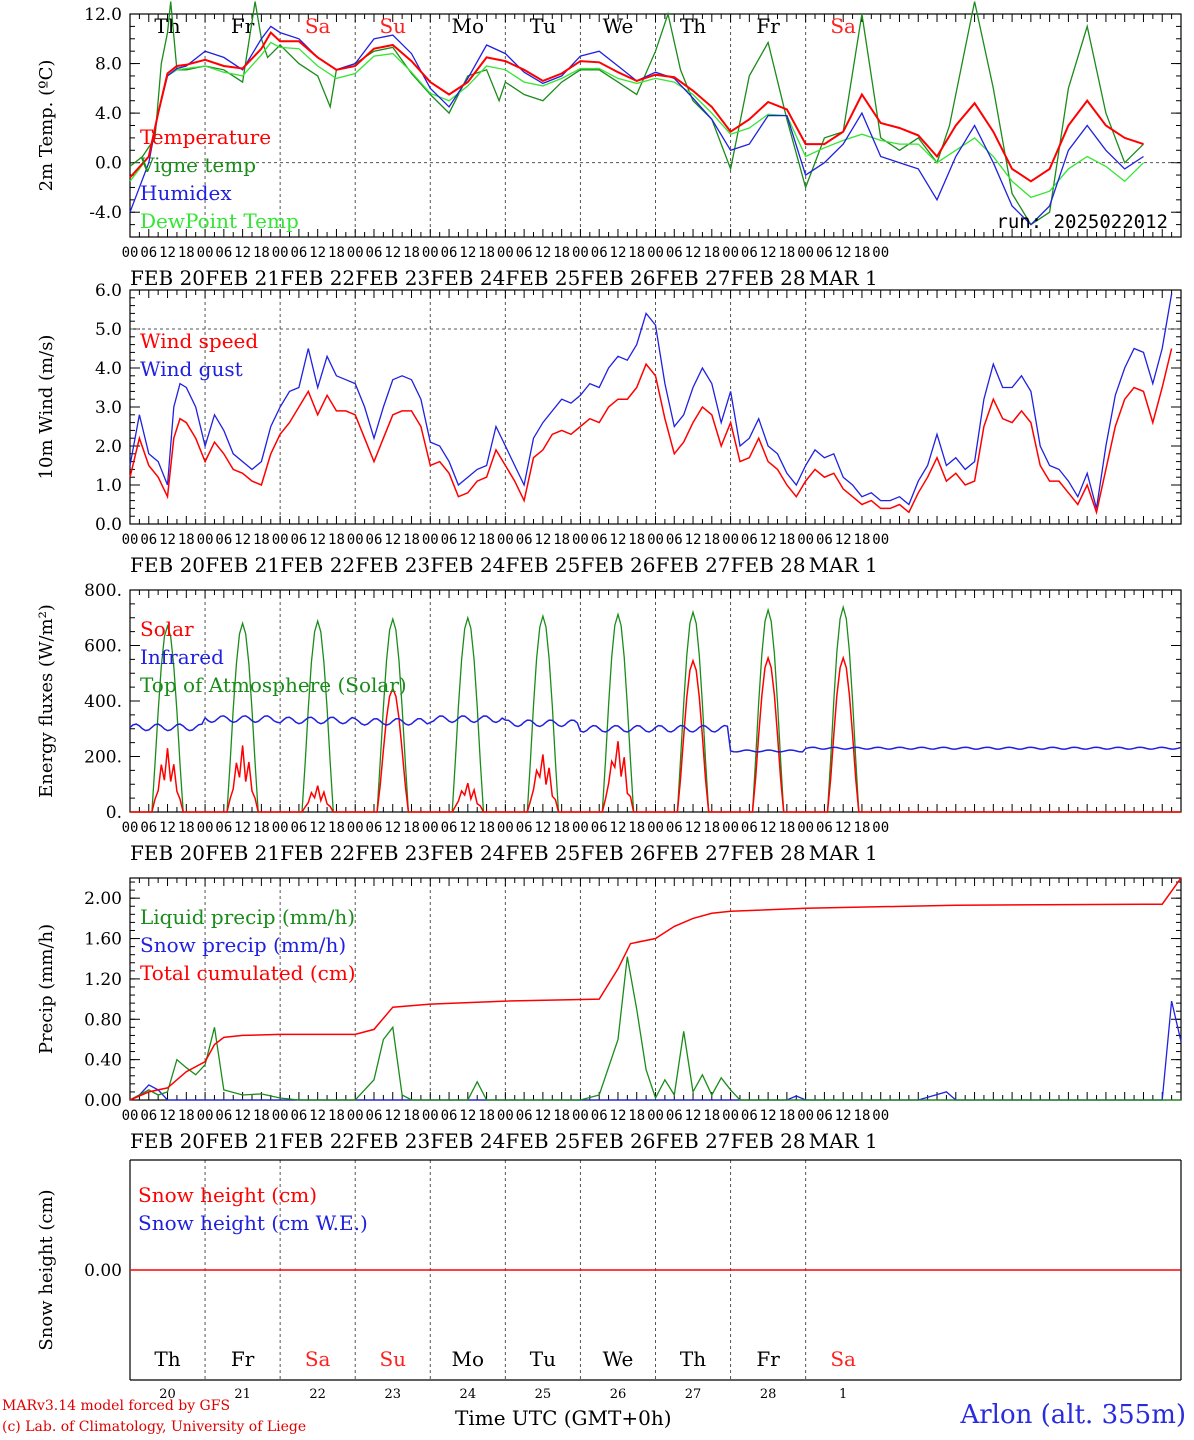 The image size is (1194, 1440). Describe the element at coordinates (191, 369) in the screenshot. I see `legend-entry: Wind gust` at that location.